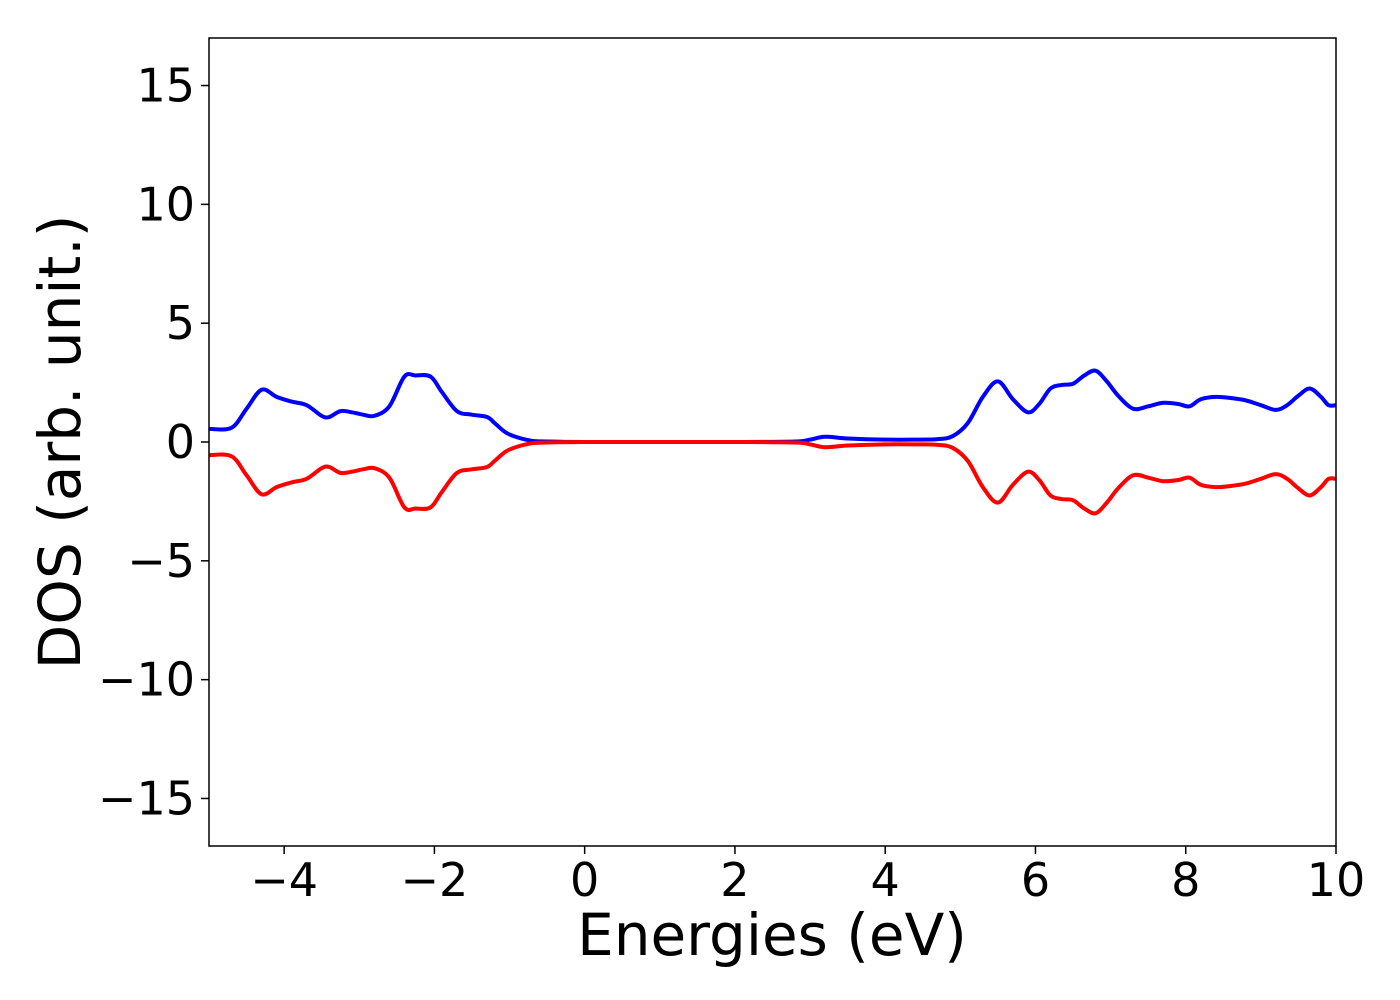  I want to click on y-tick-label: −10, so click(146, 680).